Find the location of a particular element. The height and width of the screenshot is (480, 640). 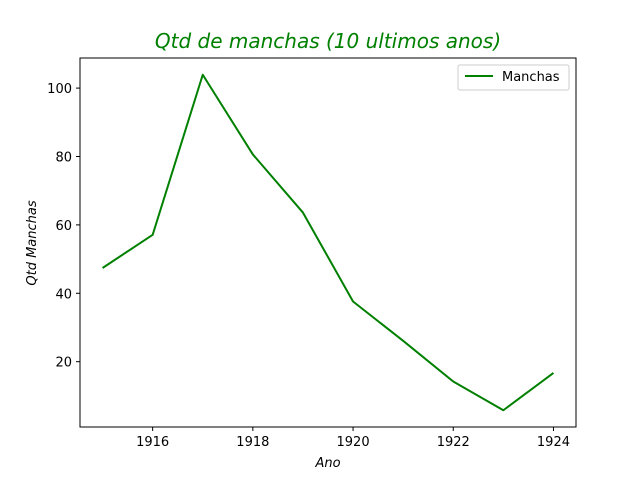

y-tick-label: 20 is located at coordinates (63, 363).